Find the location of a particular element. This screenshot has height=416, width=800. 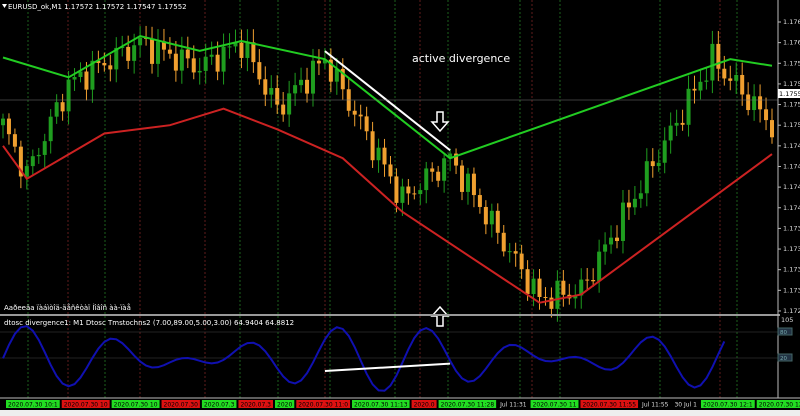

y-tick-label: 1.17395 is located at coordinates (791, 228).